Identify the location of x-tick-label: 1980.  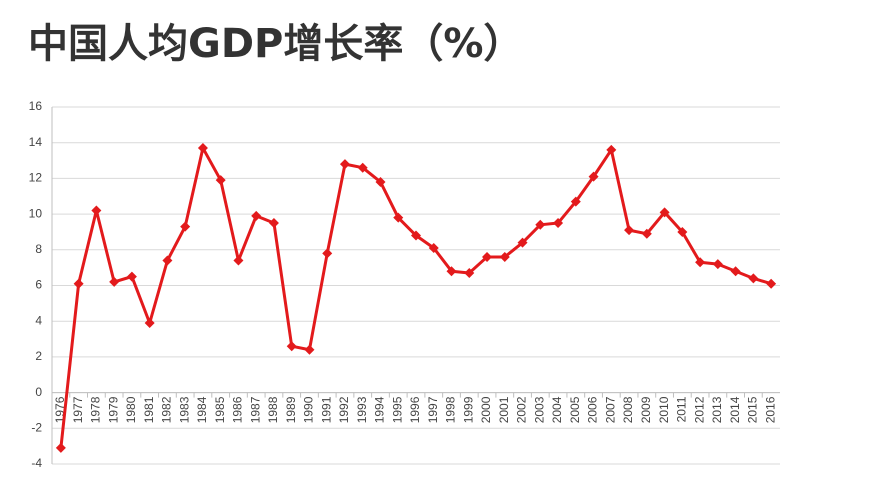
(131, 409).